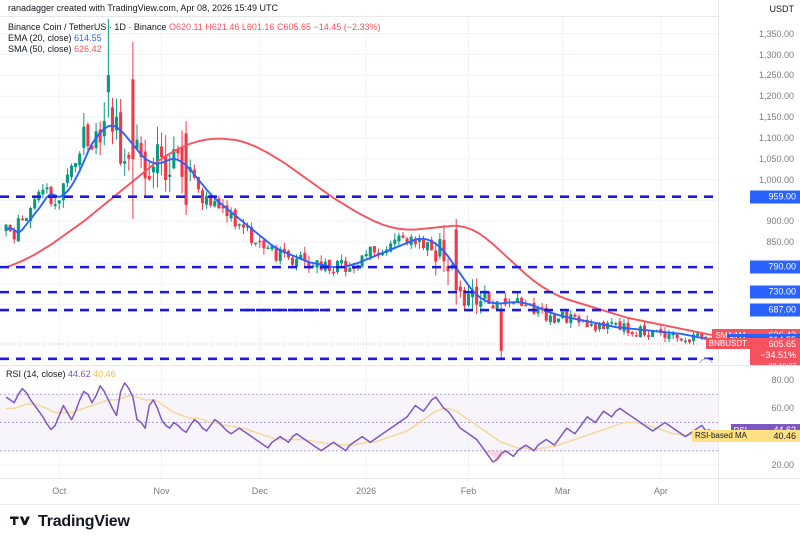 The width and height of the screenshot is (800, 539). I want to click on sma-legend-label: SMA (50, close), so click(40, 49).